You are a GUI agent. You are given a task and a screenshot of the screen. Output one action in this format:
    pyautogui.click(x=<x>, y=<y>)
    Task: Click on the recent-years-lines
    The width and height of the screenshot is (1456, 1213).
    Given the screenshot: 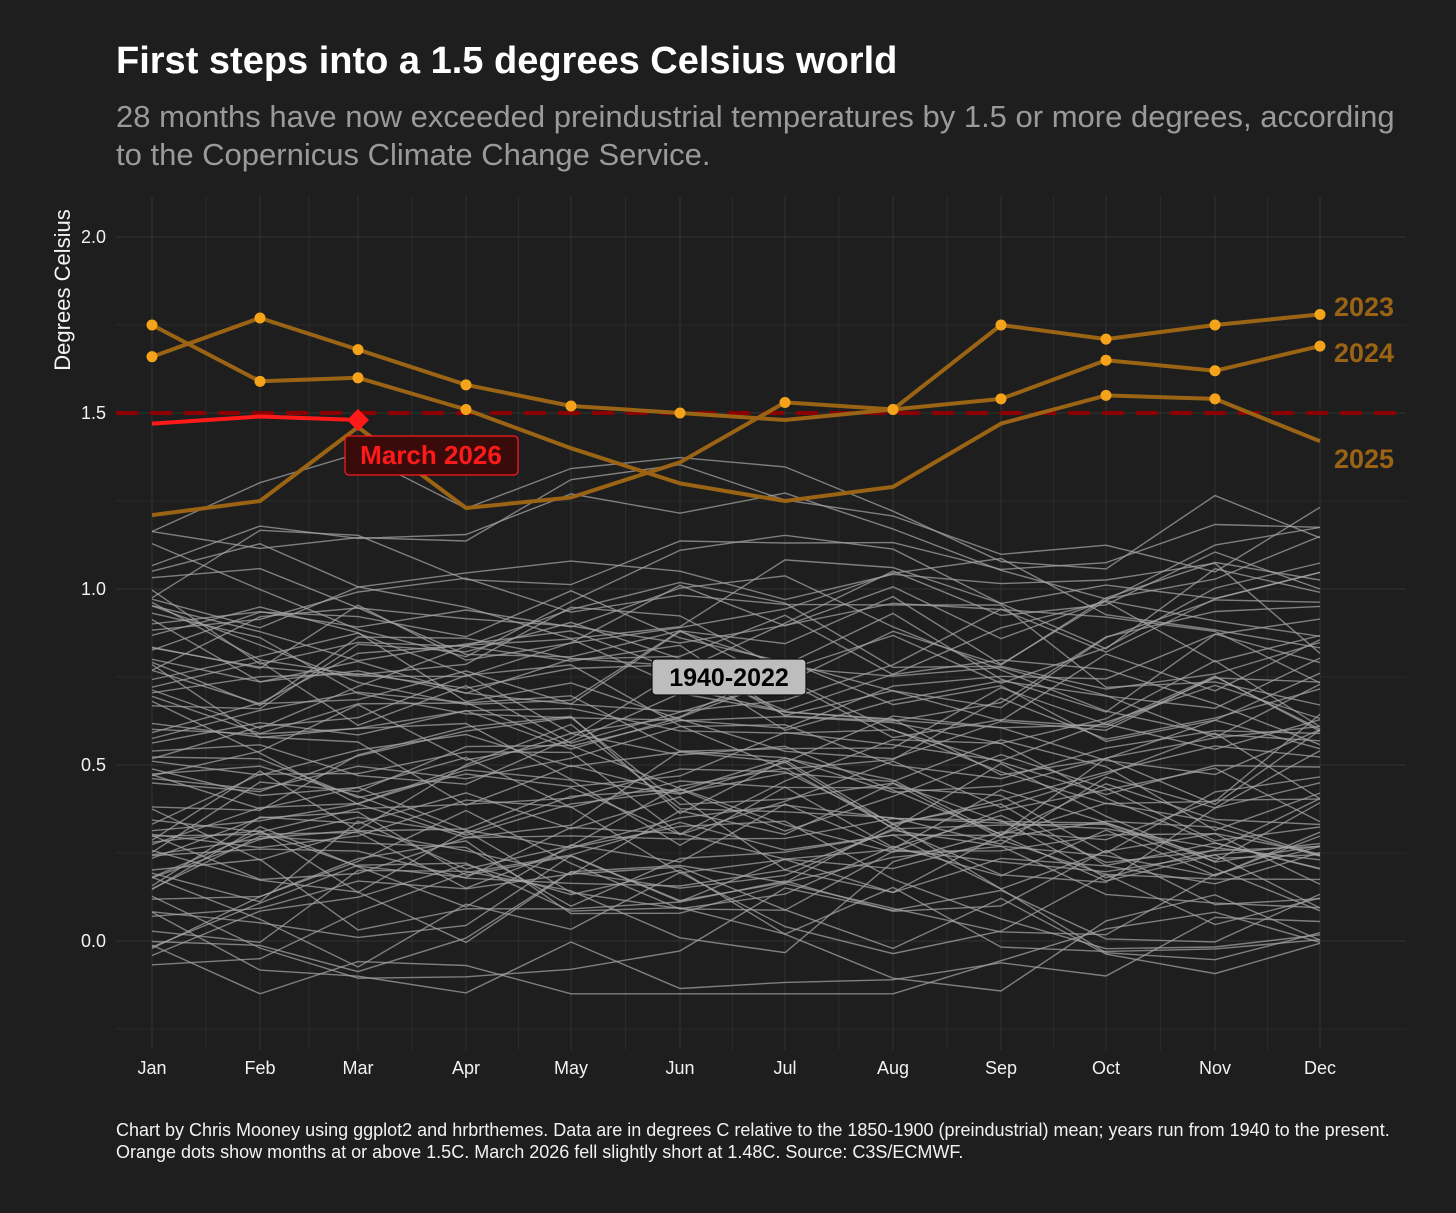 What is the action you would take?
    pyautogui.click(x=736, y=413)
    